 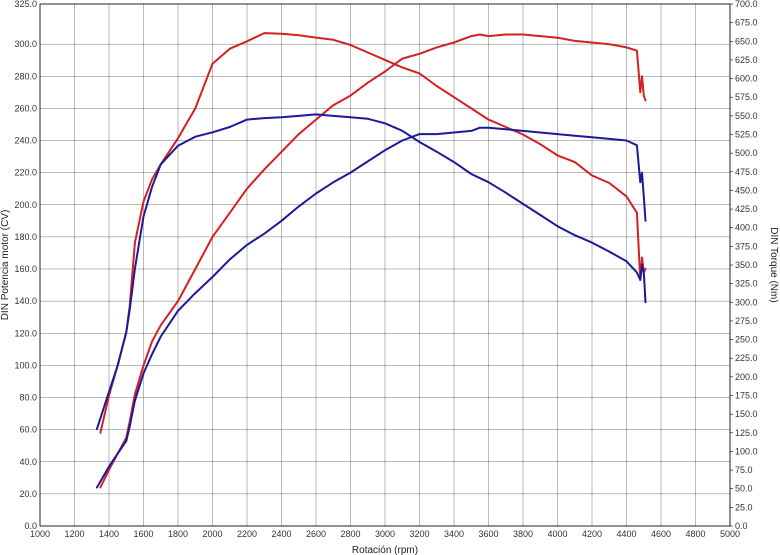 I want to click on left-tick-label: 140.0, so click(x=25, y=301).